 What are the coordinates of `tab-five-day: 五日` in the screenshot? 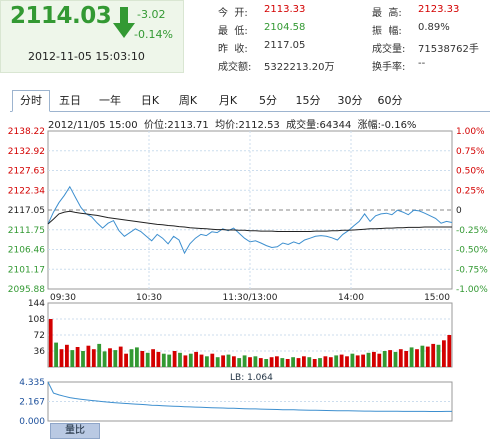 It's located at (70, 100).